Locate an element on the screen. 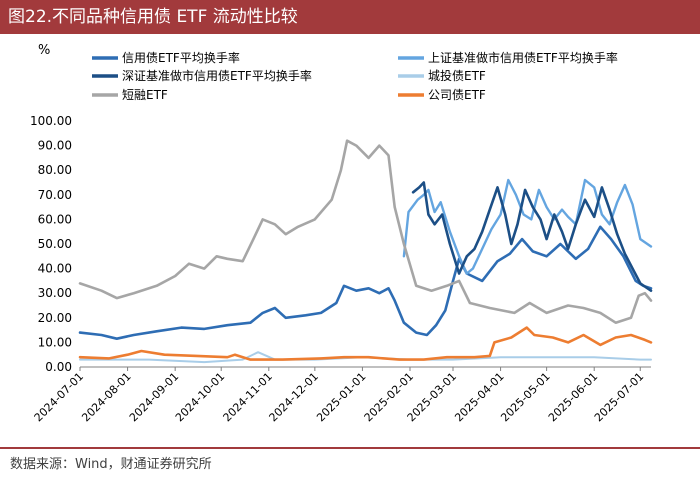  x-tick-label: 2025-05-01 is located at coordinates (525, 397).